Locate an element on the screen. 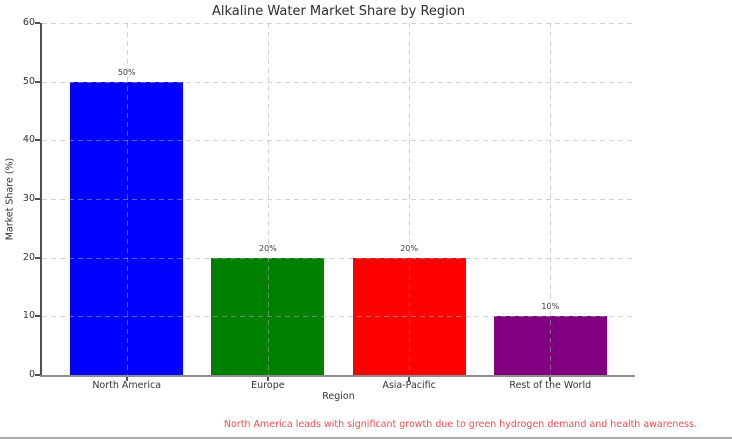  y-tick-label: 30 is located at coordinates (28, 198).